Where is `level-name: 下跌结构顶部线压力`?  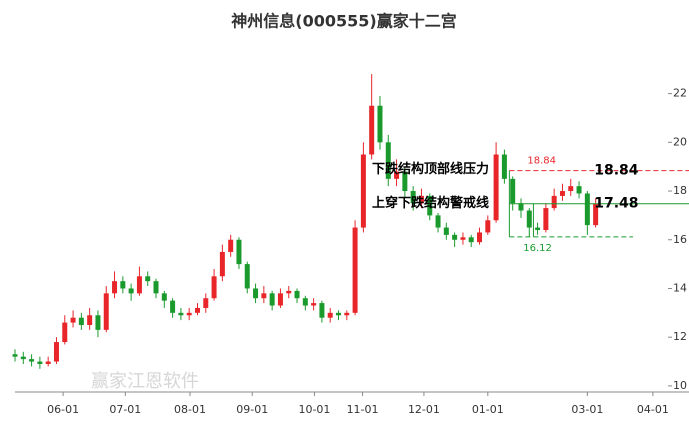 level-name: 下跌结构顶部线压力 is located at coordinates (430, 169).